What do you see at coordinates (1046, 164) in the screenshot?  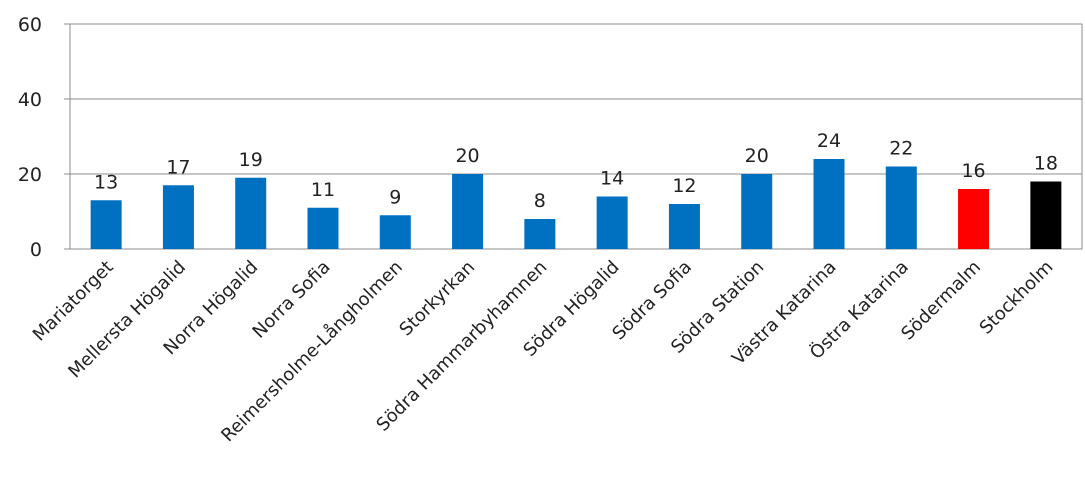 I see `data-label: 18` at bounding box center [1046, 164].